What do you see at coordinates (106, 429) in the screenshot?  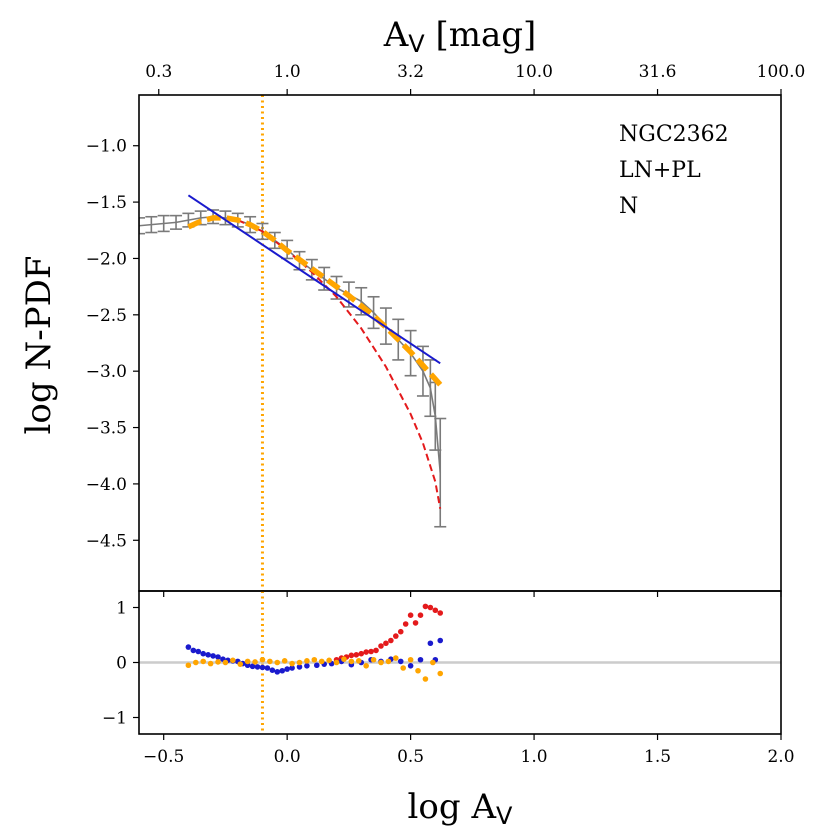 I see `y-tick-label: −3.5` at bounding box center [106, 429].